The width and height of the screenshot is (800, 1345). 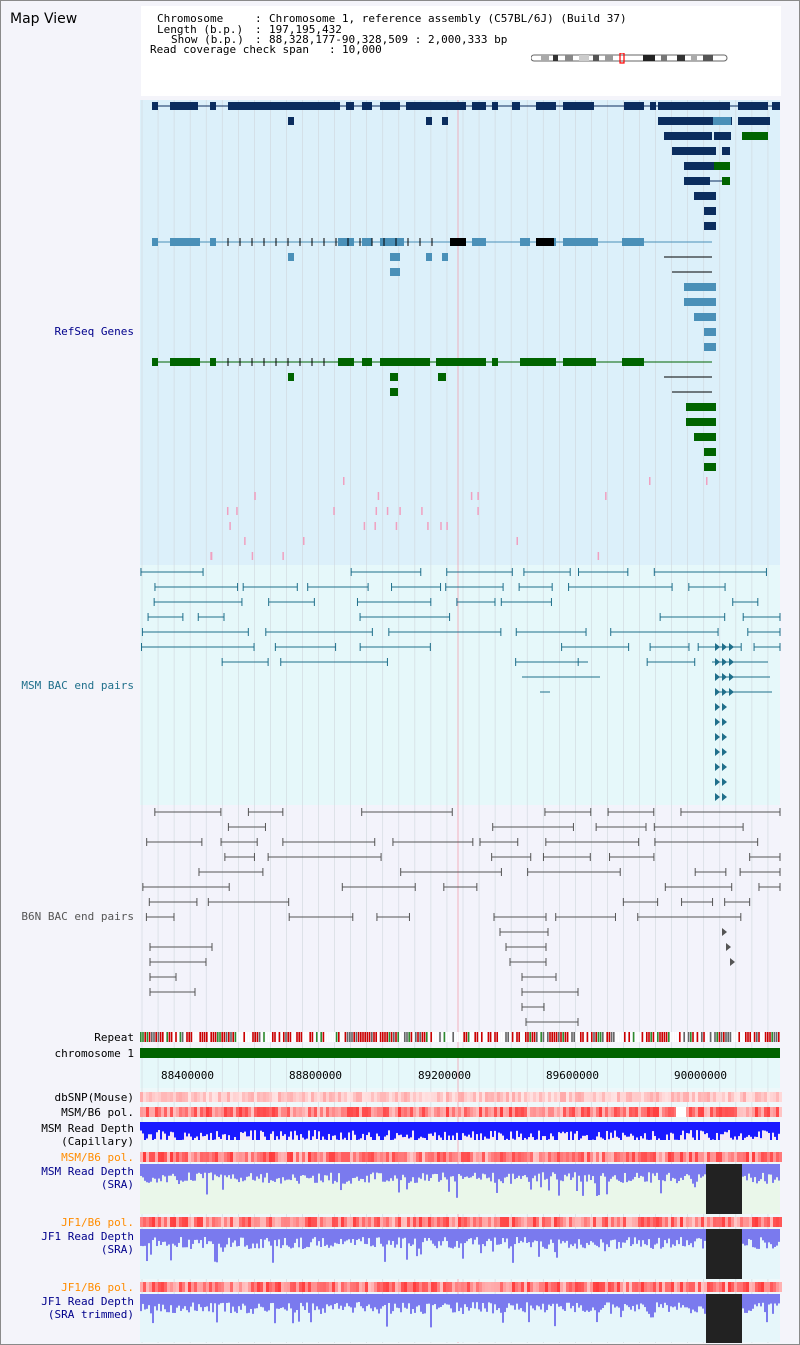 What do you see at coordinates (631, 59) in the screenshot?
I see `chromosome-ideogram` at bounding box center [631, 59].